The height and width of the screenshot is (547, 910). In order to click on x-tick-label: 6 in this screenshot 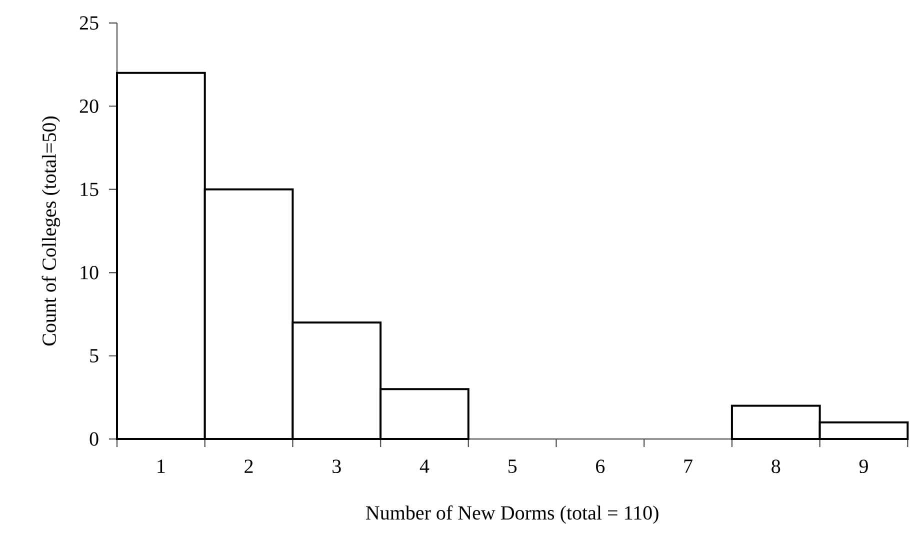, I will do `click(600, 467)`.